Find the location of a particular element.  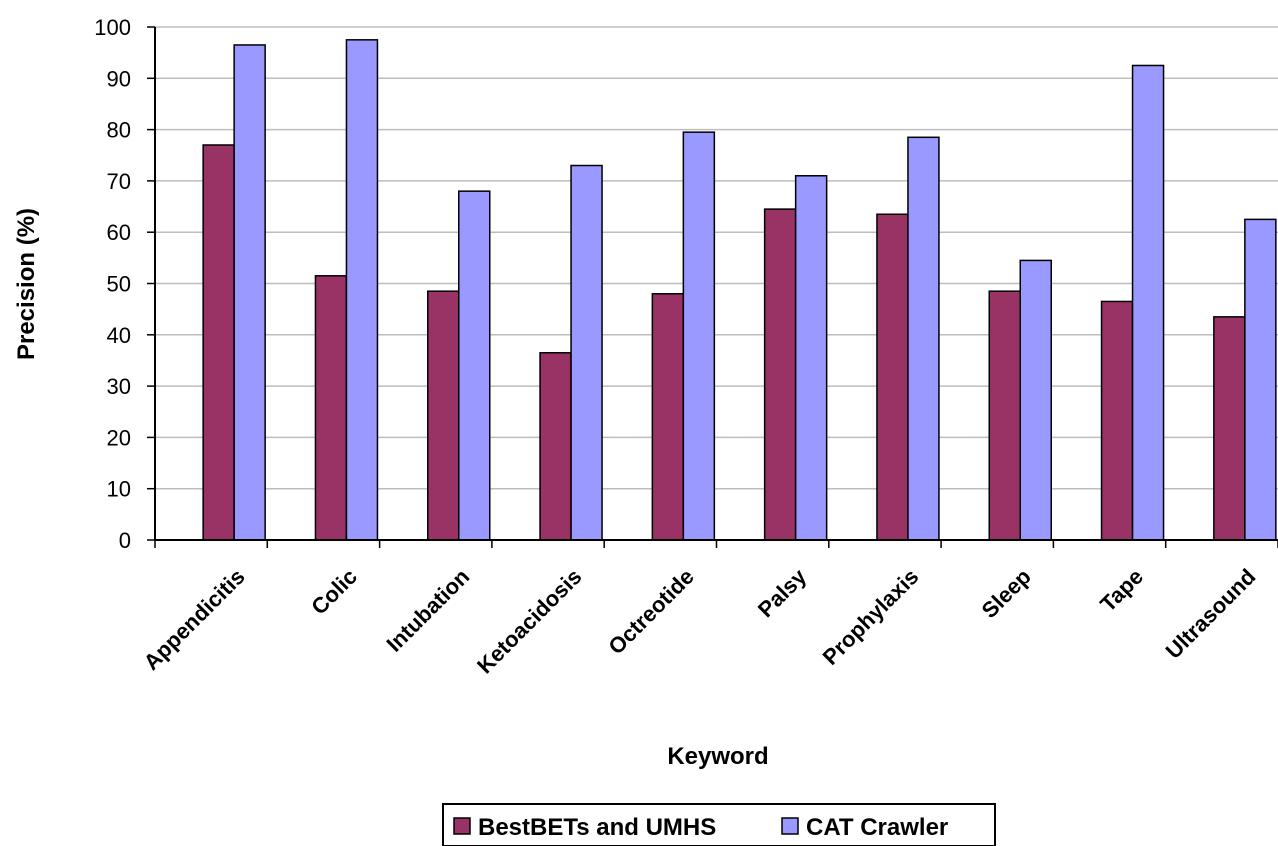

y-tick-label-50: 50 is located at coordinates (119, 284).